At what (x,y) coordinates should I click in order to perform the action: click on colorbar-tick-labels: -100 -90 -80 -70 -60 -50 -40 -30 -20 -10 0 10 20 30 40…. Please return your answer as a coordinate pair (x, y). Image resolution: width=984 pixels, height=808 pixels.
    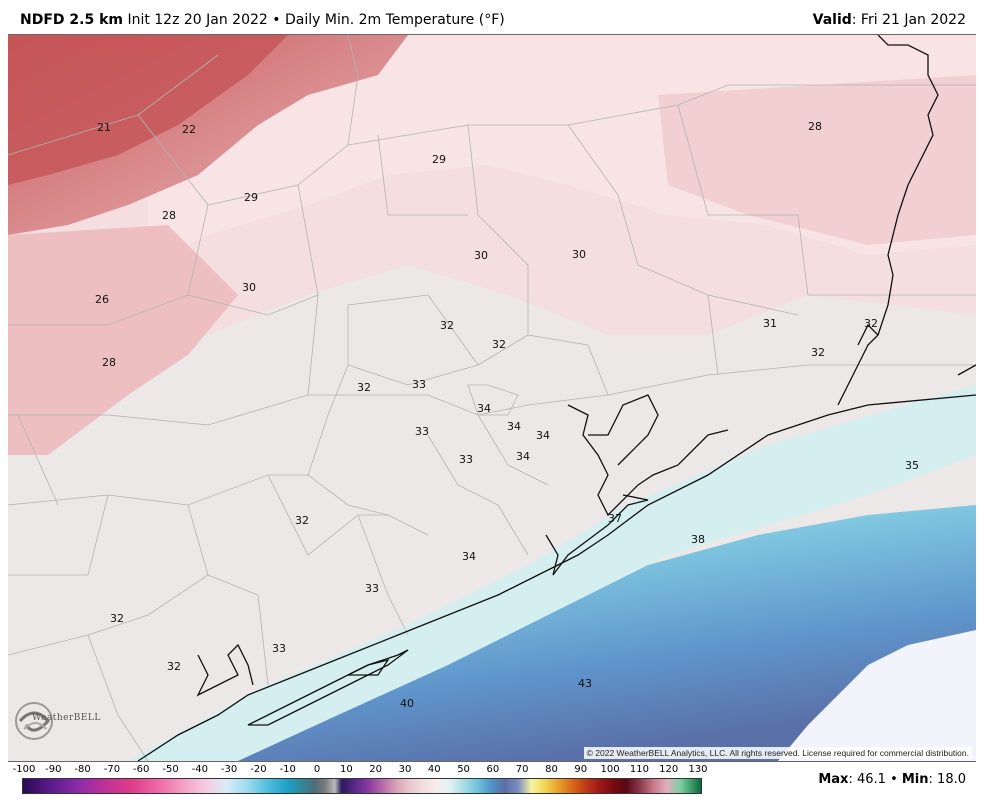
    Looking at the image, I should click on (380, 771).